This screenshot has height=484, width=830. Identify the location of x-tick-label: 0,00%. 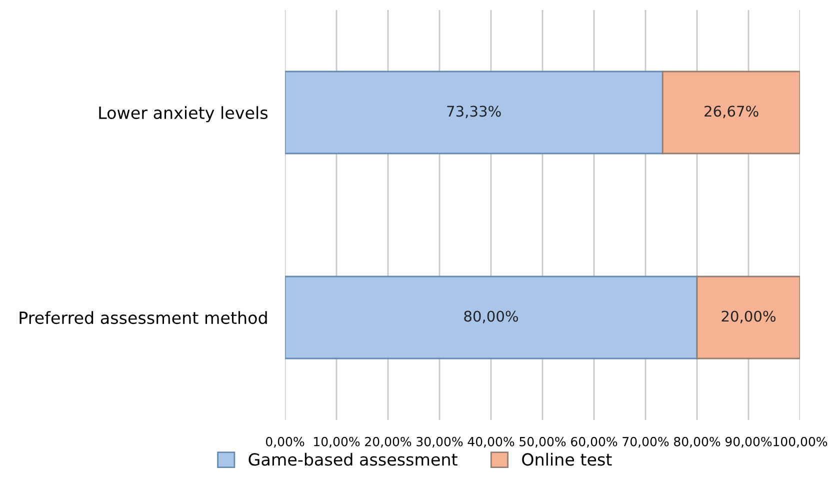
(285, 442).